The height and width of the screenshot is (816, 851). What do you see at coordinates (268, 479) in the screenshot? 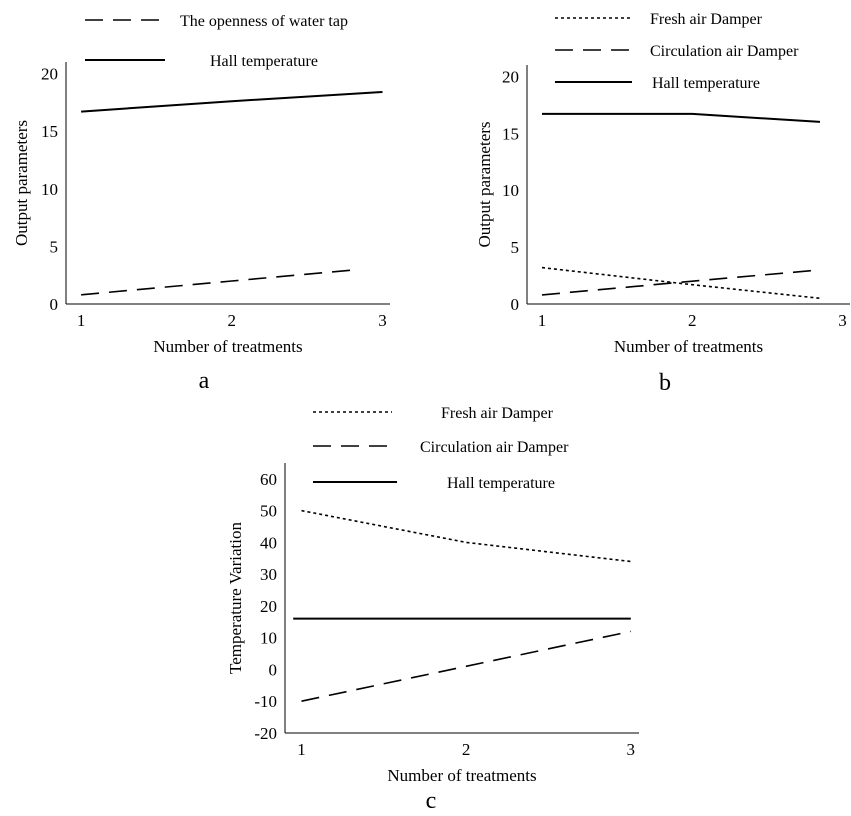
I see `y-tick-label: 60` at bounding box center [268, 479].